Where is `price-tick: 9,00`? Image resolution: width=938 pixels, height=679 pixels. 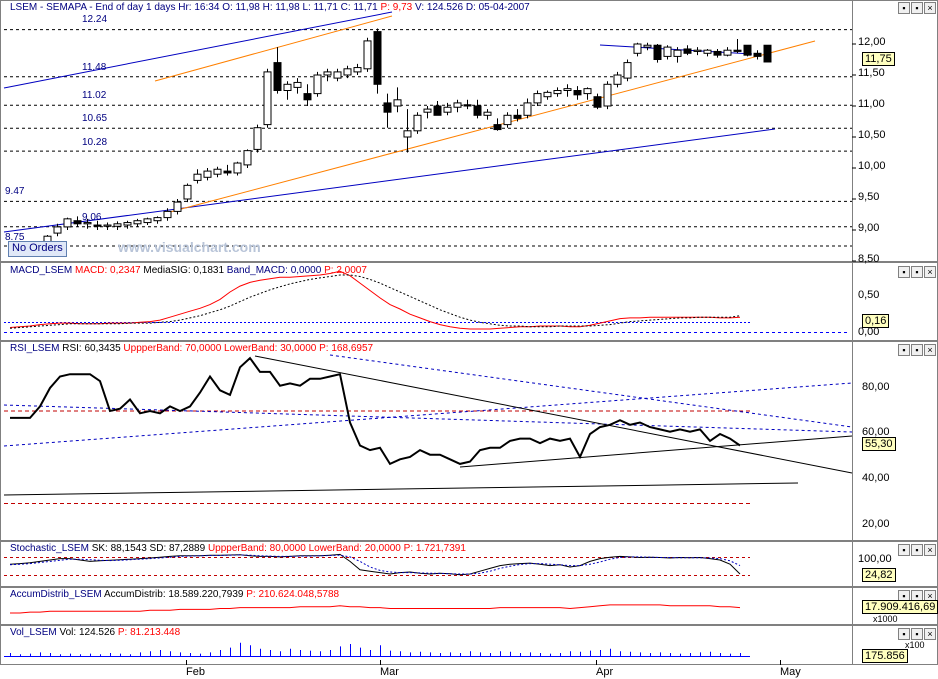
price-tick: 9,00 is located at coordinates (869, 228).